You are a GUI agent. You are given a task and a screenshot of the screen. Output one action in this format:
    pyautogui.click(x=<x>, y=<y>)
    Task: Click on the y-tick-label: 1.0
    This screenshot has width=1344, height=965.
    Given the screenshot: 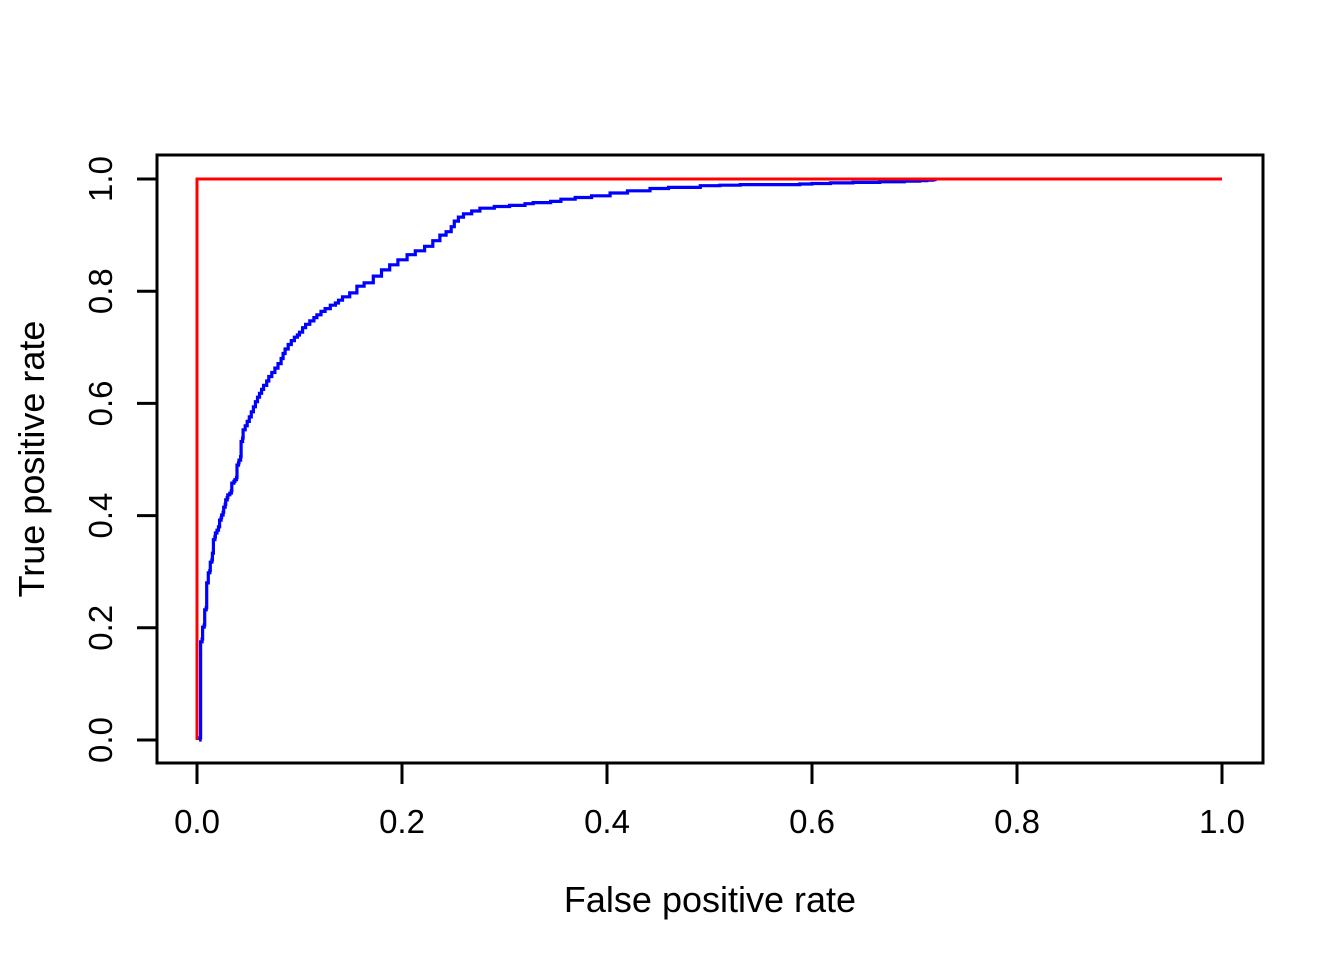 What is the action you would take?
    pyautogui.click(x=100, y=179)
    